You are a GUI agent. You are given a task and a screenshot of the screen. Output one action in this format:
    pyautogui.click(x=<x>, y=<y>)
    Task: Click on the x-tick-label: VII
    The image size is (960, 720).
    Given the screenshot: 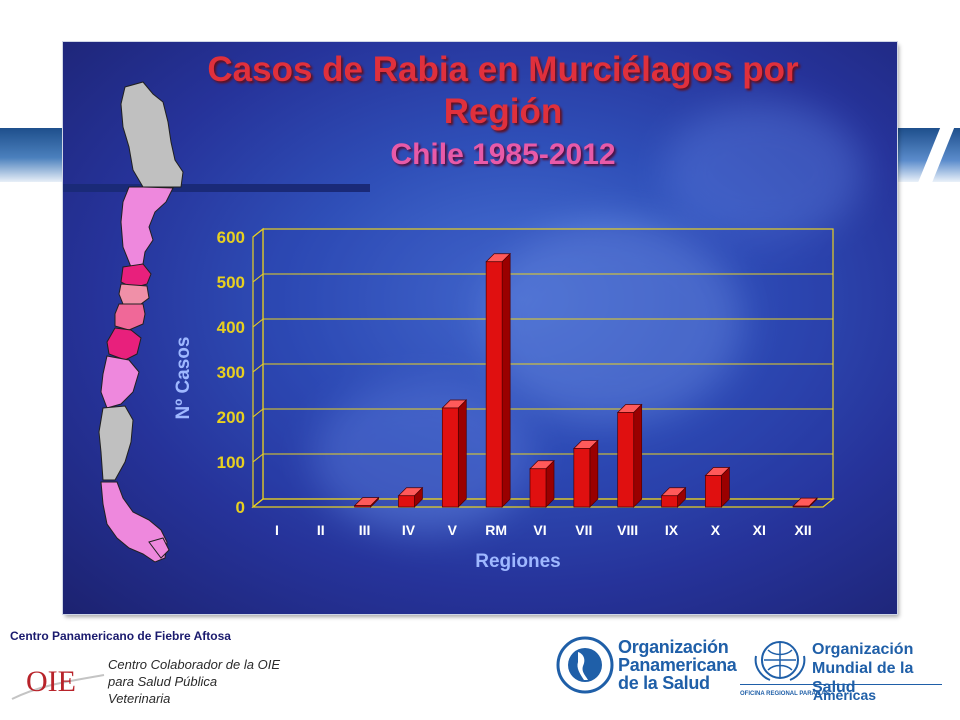 What is the action you would take?
    pyautogui.click(x=583, y=530)
    